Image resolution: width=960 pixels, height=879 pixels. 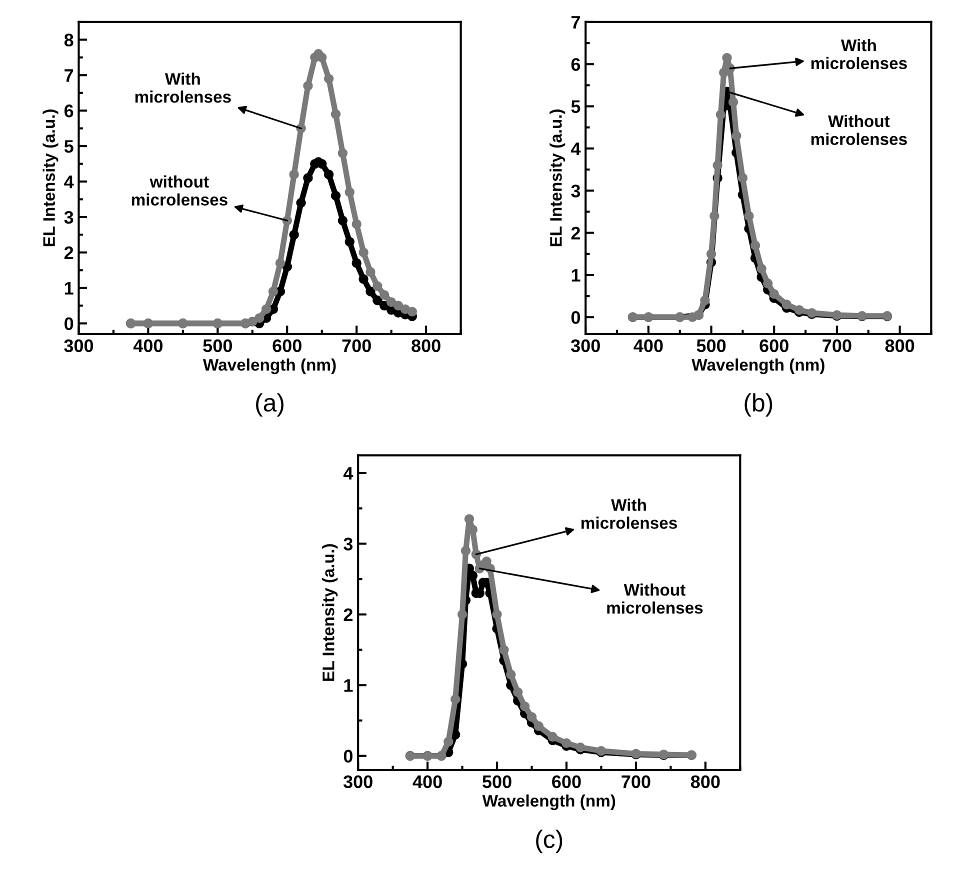 What do you see at coordinates (270, 405) in the screenshot?
I see `text: (a)` at bounding box center [270, 405].